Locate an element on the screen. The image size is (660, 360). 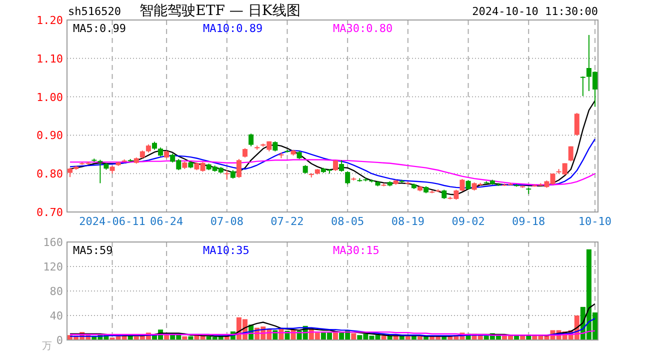
y-tick-label: 160 is located at coordinates (53, 242).